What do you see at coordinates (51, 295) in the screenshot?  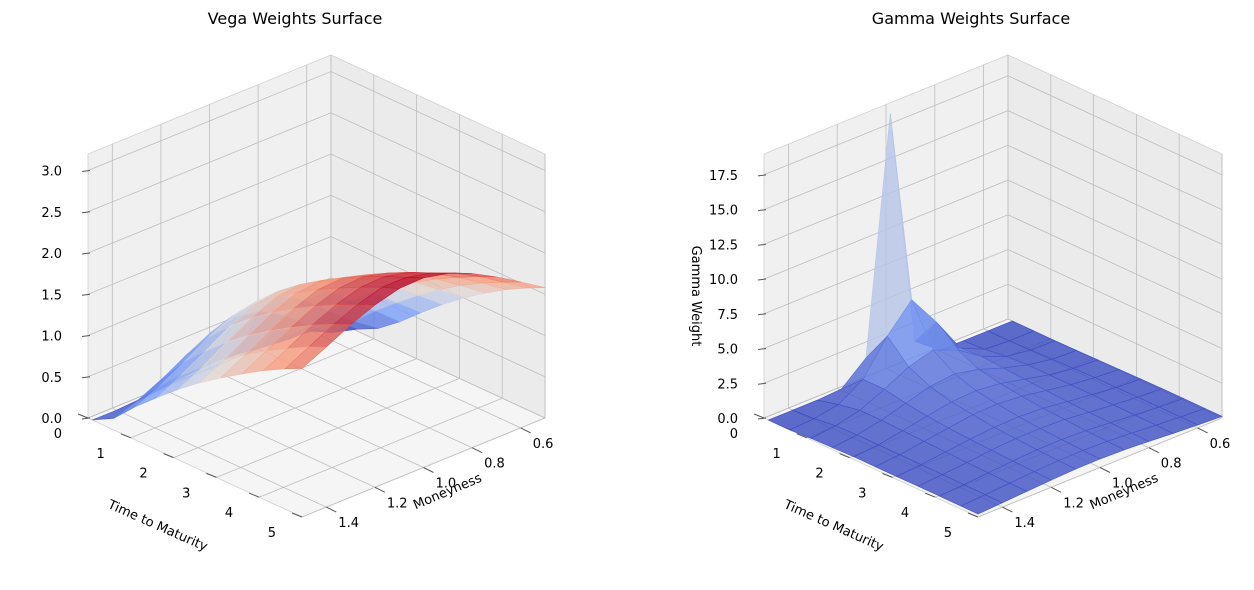 I see `z-tick-label: 1.5` at bounding box center [51, 295].